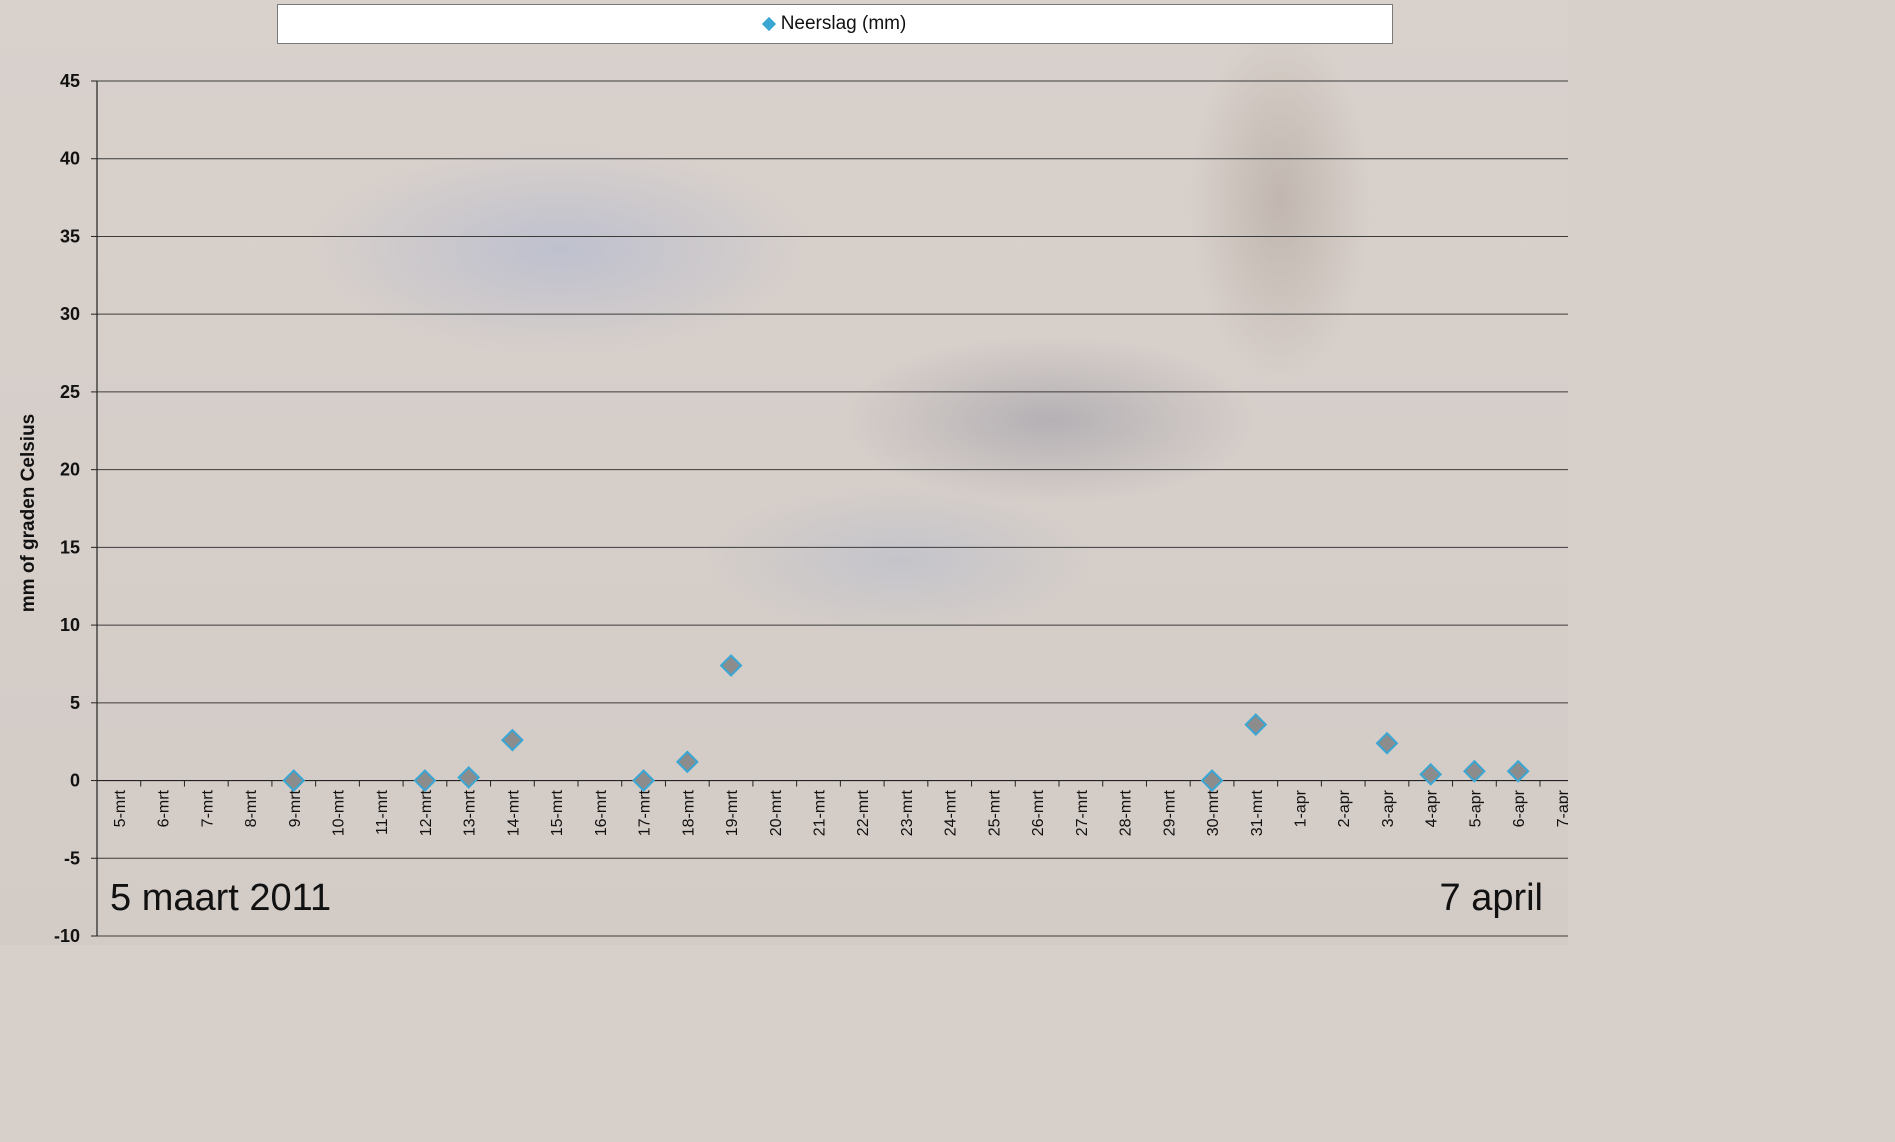  I want to click on y-tick-label: -5, so click(72, 858).